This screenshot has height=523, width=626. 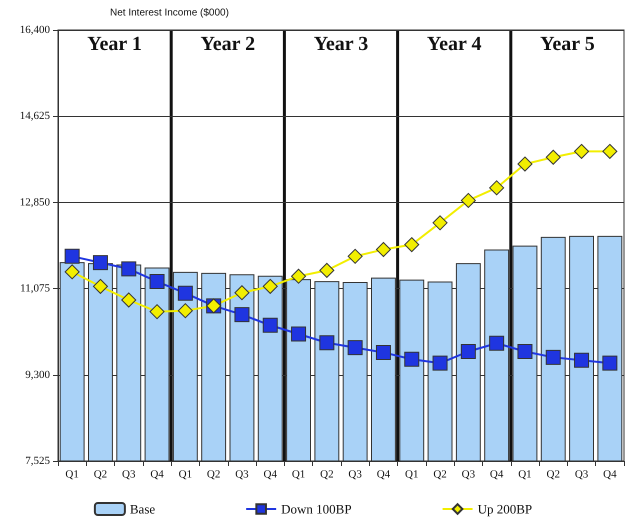 What do you see at coordinates (143, 509) in the screenshot?
I see `legend-label: Base` at bounding box center [143, 509].